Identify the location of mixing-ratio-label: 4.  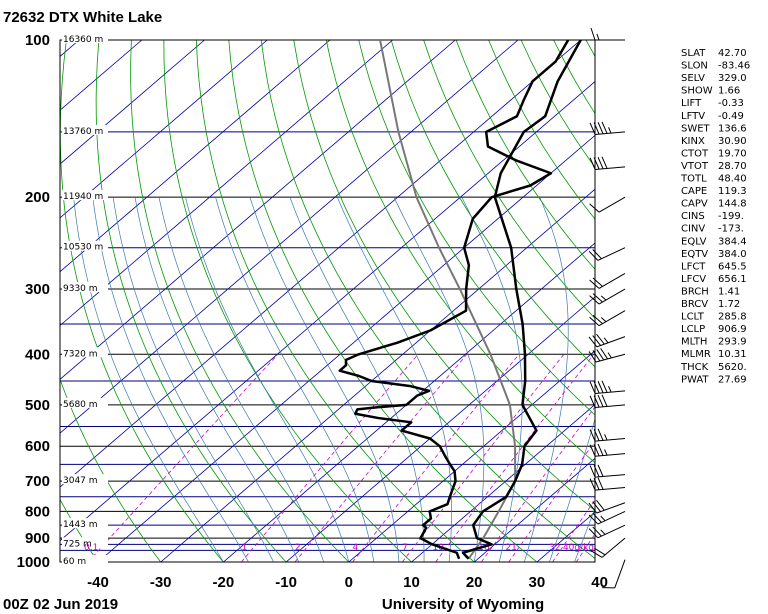
(355, 548).